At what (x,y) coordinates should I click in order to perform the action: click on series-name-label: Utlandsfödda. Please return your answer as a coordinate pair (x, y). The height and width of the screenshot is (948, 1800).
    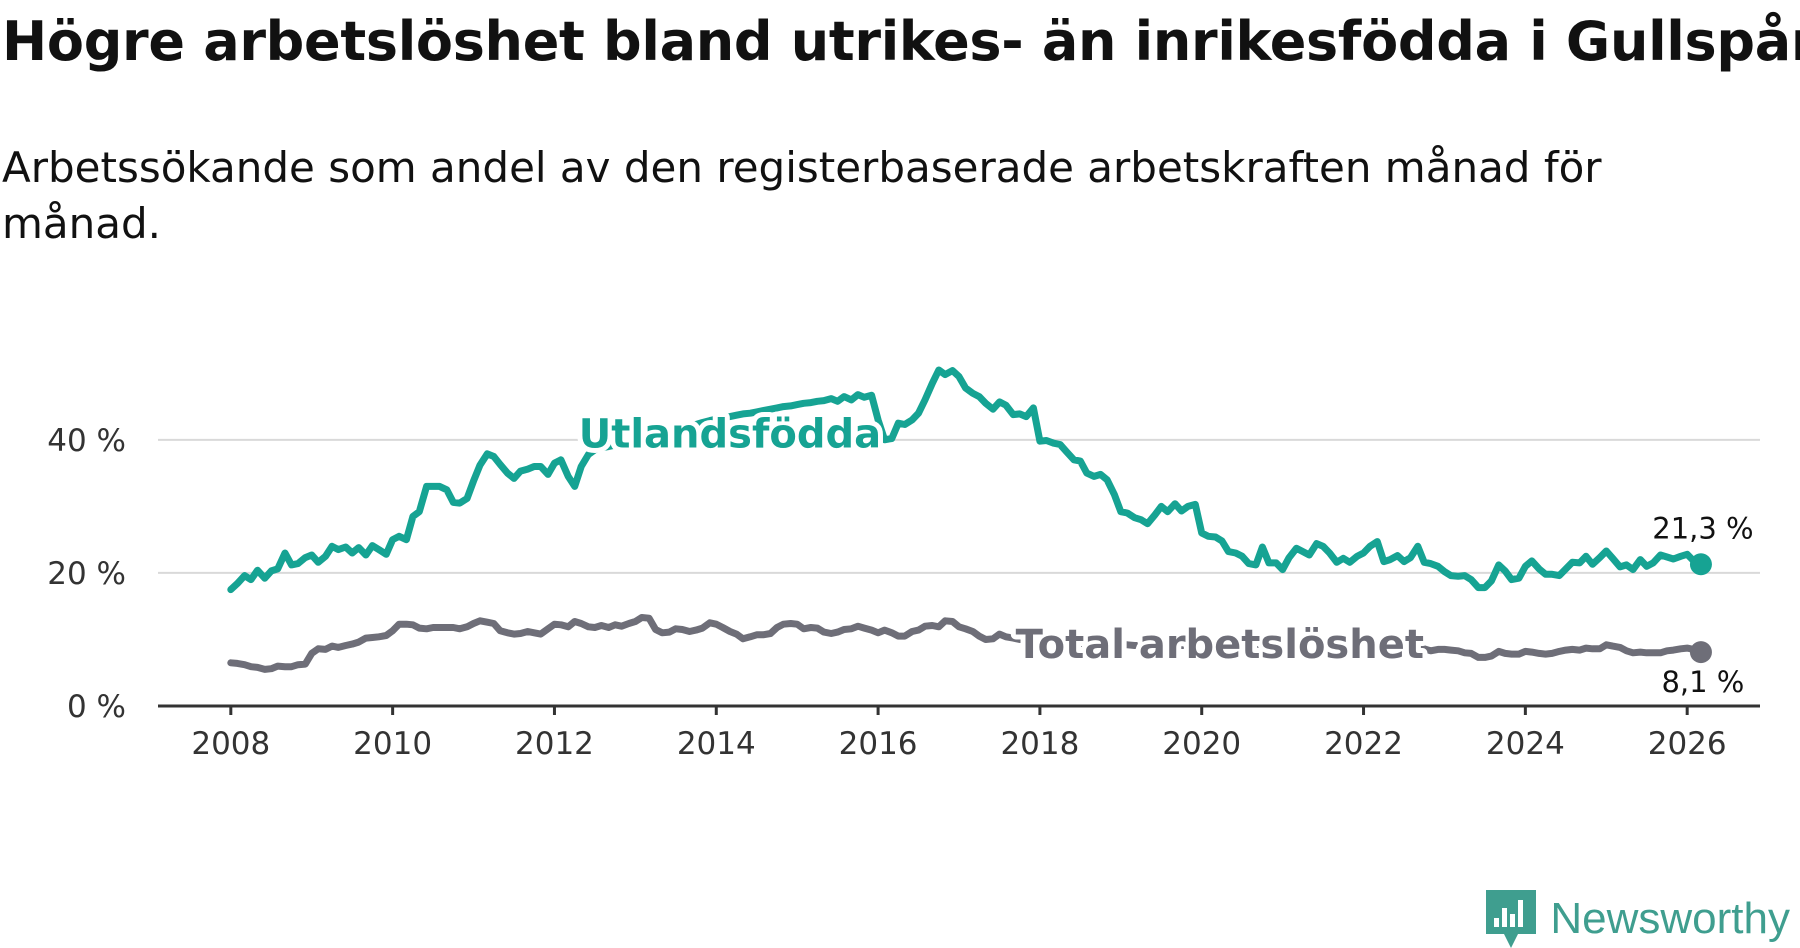
    Looking at the image, I should click on (730, 435).